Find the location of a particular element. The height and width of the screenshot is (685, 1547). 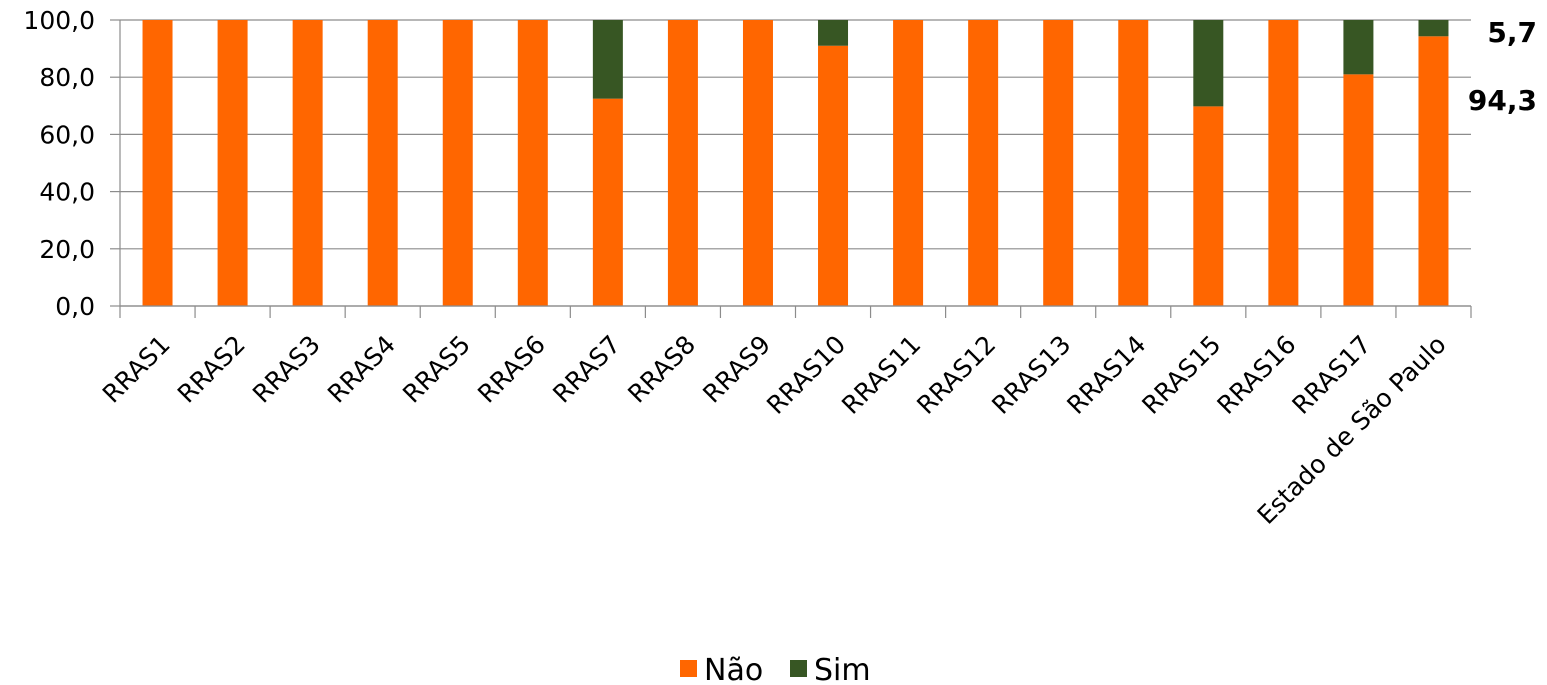

x-category-label: RRAS7 is located at coordinates (586, 369).